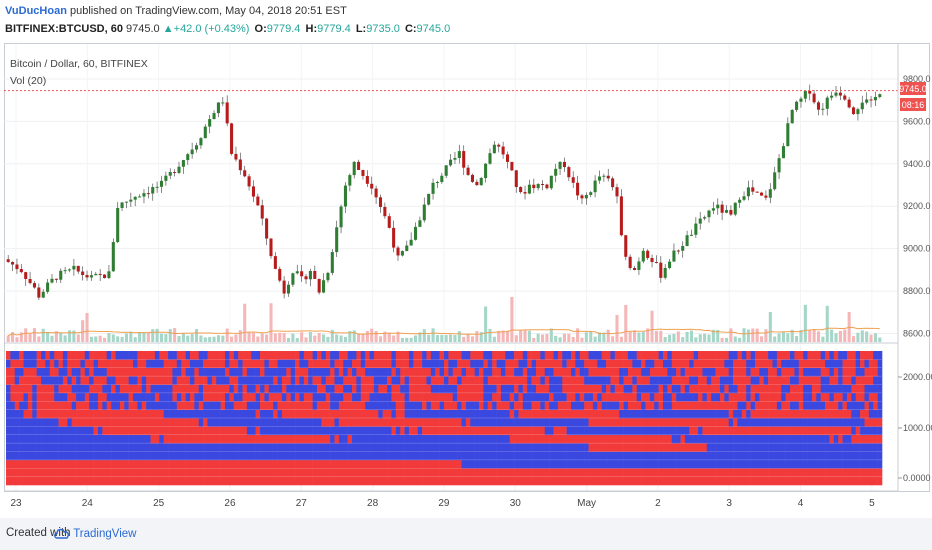  I want to click on tradingview-logo: TradingView, so click(95, 533).